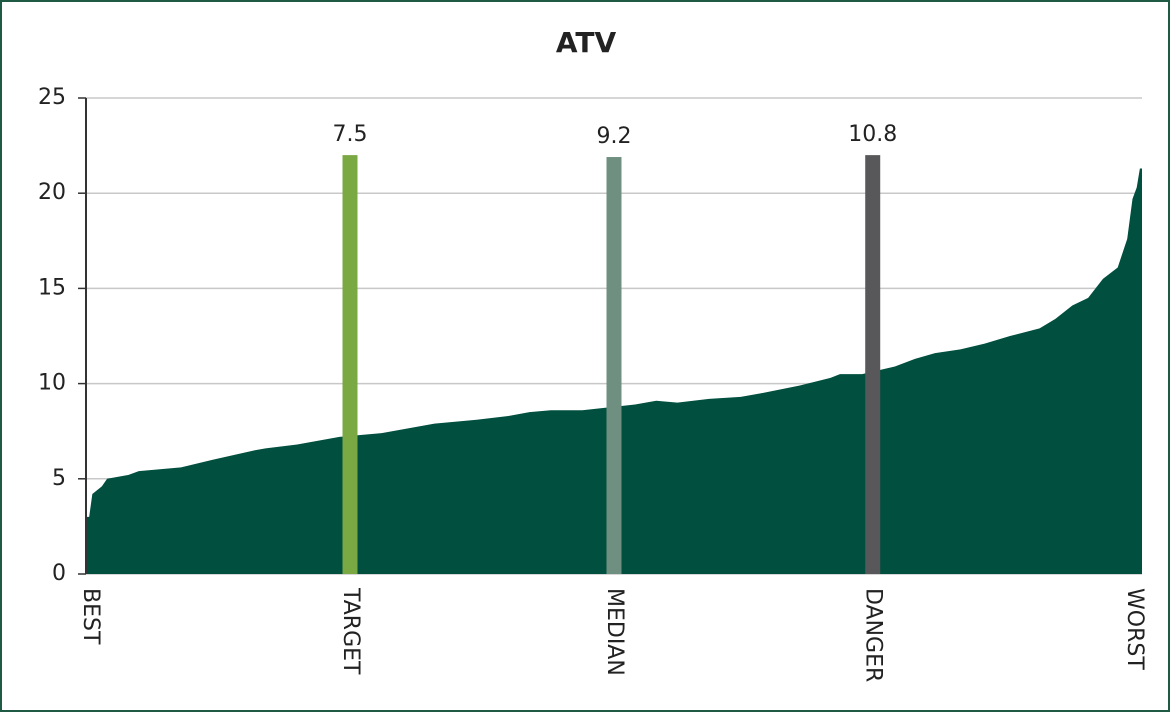  Describe the element at coordinates (59, 573) in the screenshot. I see `y-tick-label: 0` at that location.